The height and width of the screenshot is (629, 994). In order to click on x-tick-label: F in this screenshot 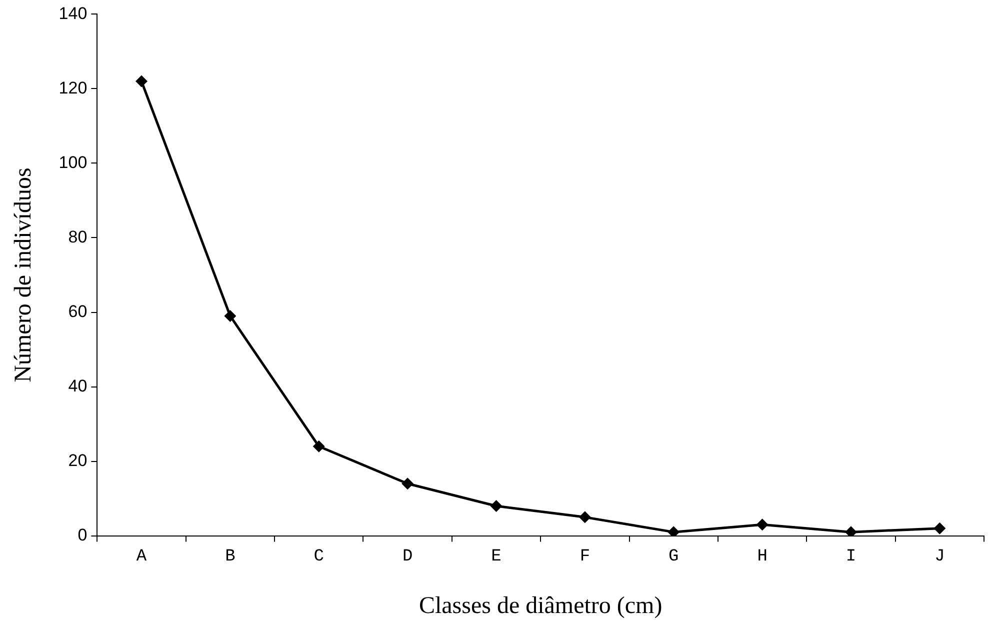, I will do `click(585, 557)`.